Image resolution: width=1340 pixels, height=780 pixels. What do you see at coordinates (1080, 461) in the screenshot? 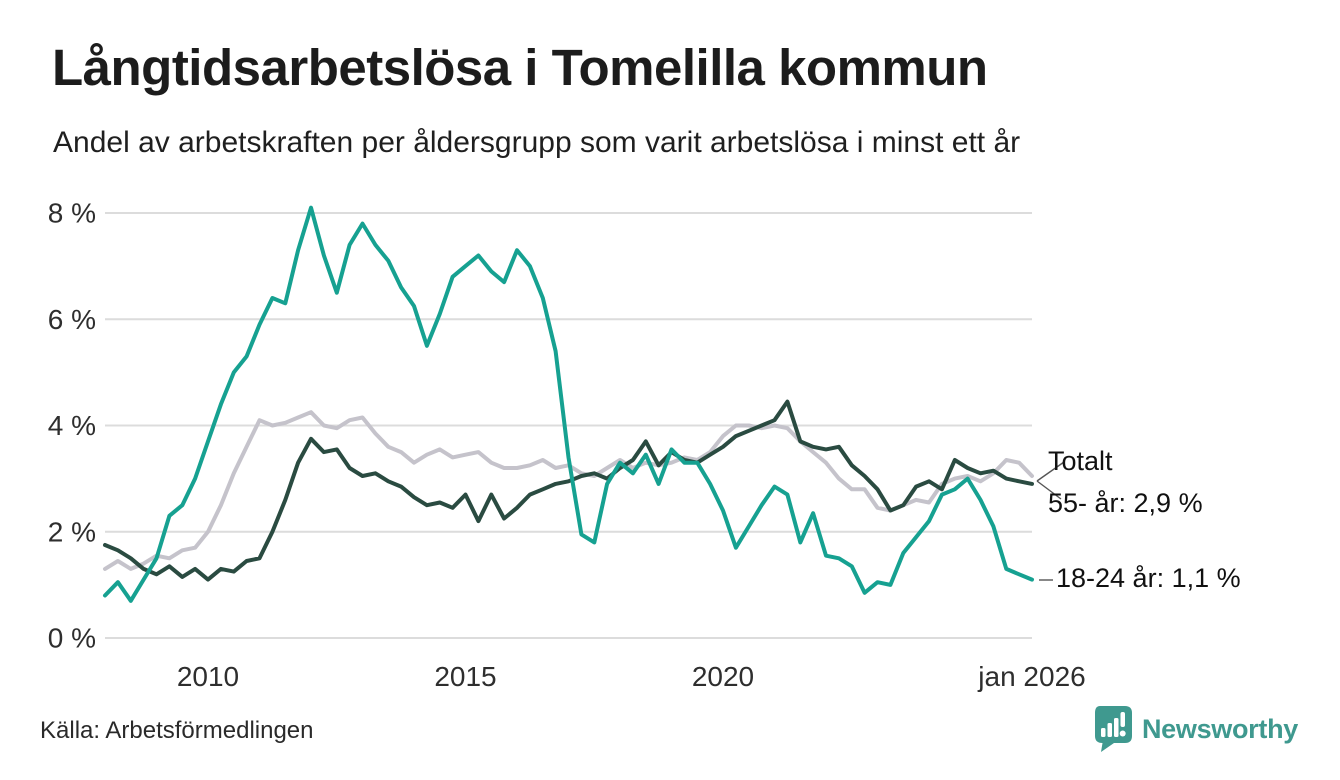
I see `series-end-label-totalt: Totalt` at bounding box center [1080, 461].